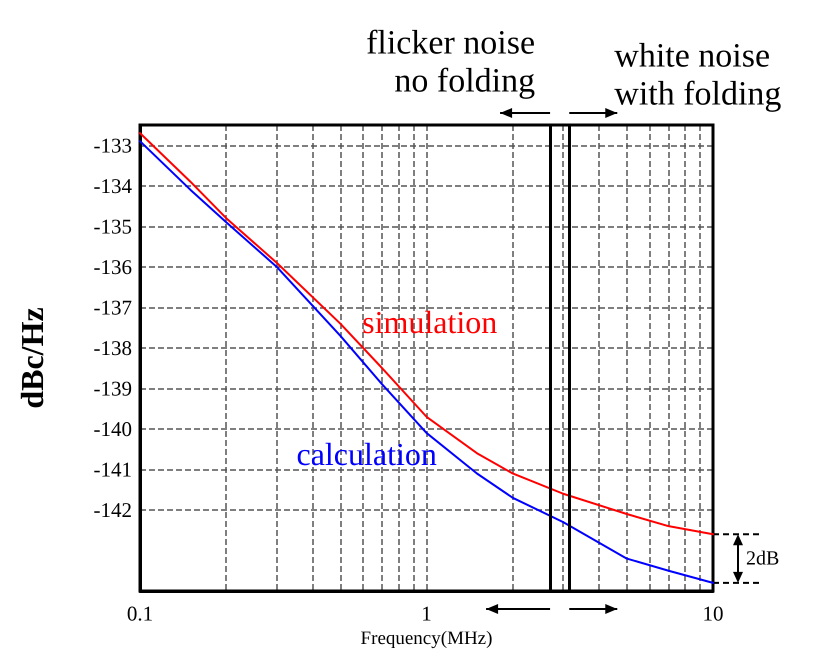 This screenshot has height=661, width=827. I want to click on text: 2dB, so click(763, 559).